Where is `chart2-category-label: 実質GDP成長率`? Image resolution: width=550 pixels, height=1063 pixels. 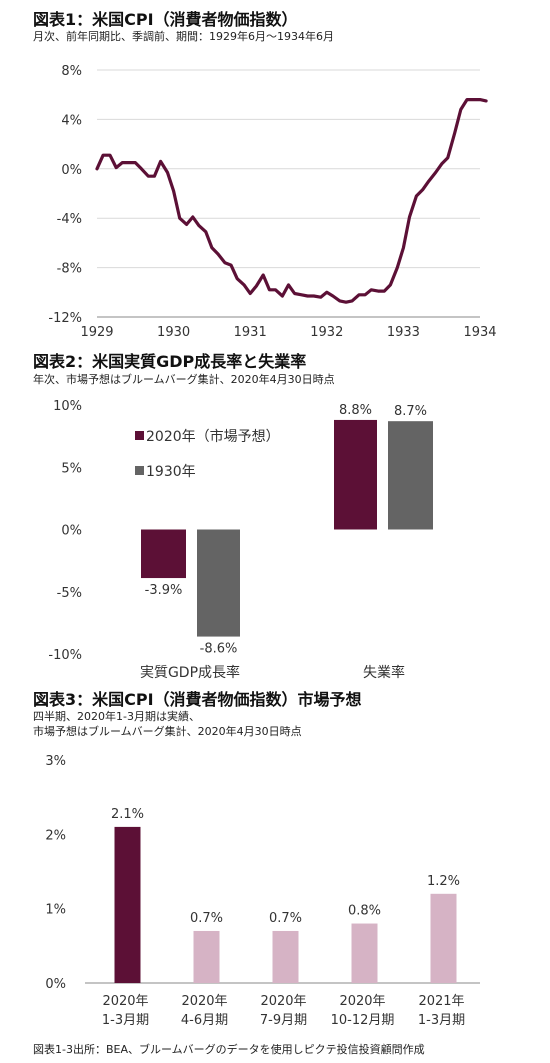 chart2-category-label: 実質GDP成長率 is located at coordinates (190, 672).